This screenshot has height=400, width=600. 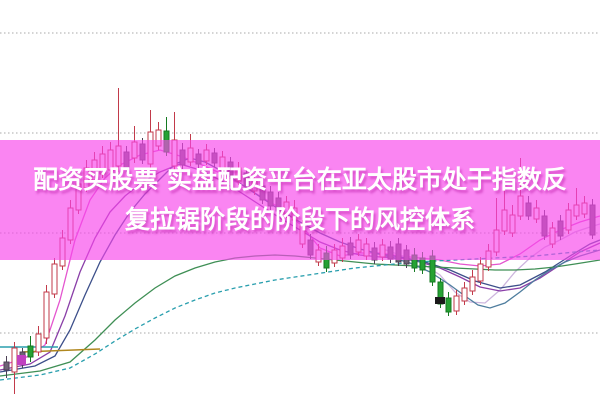 What do you see at coordinates (300, 179) in the screenshot?
I see `headline-line-1: 配资买股票 实盘配资平台在亚太股市处于指数反` at bounding box center [300, 179].